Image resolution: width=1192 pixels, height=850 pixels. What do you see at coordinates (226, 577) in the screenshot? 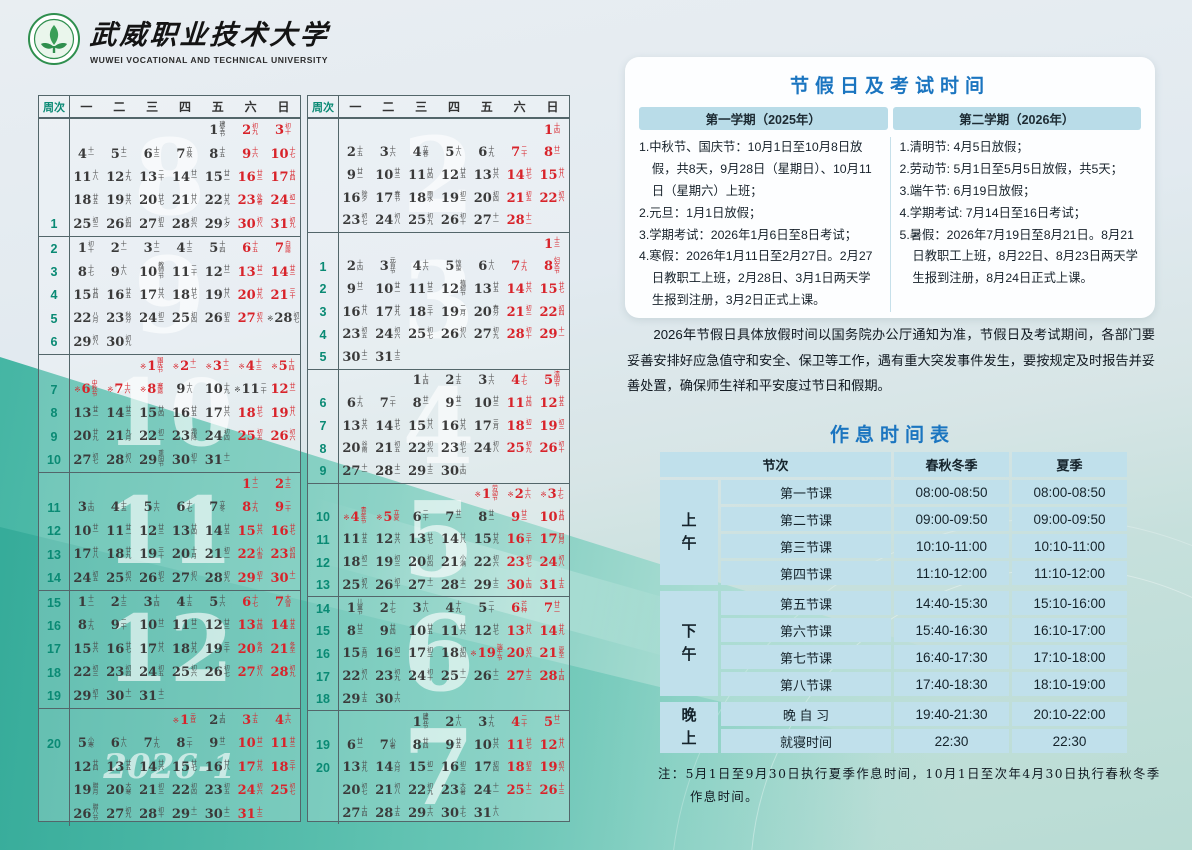
I see `lunar-label: 初九` at bounding box center [226, 577].